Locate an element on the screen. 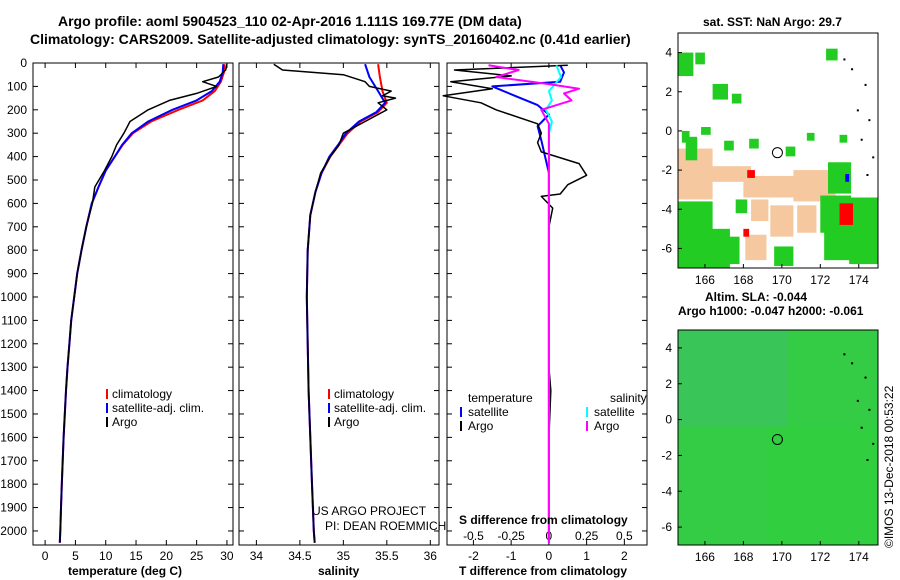  temperature-xtick-label: 20 is located at coordinates (167, 556).